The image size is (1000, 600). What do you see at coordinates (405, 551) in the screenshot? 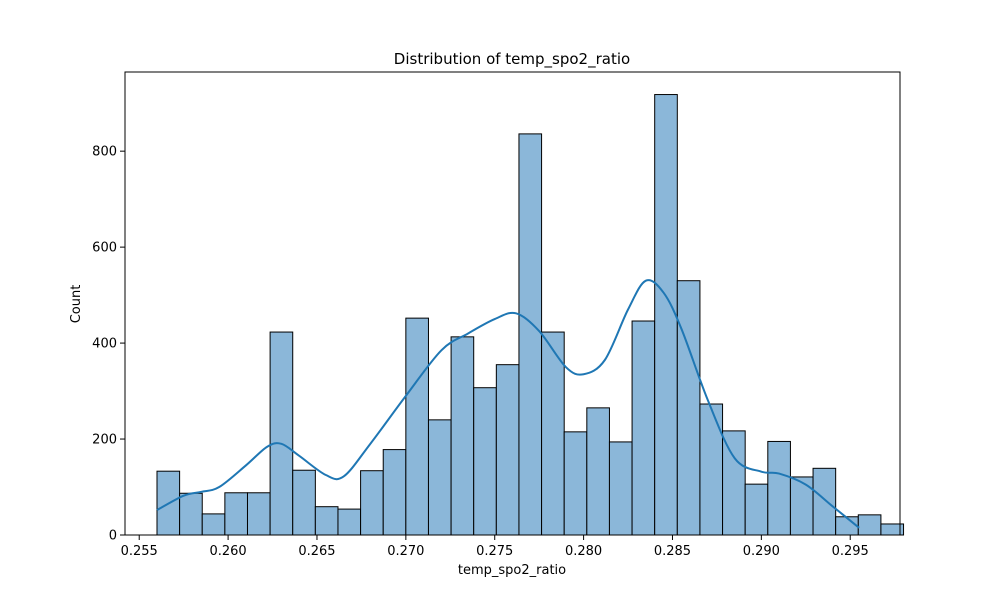
I see `x-tick-label: 0.270` at bounding box center [405, 551].